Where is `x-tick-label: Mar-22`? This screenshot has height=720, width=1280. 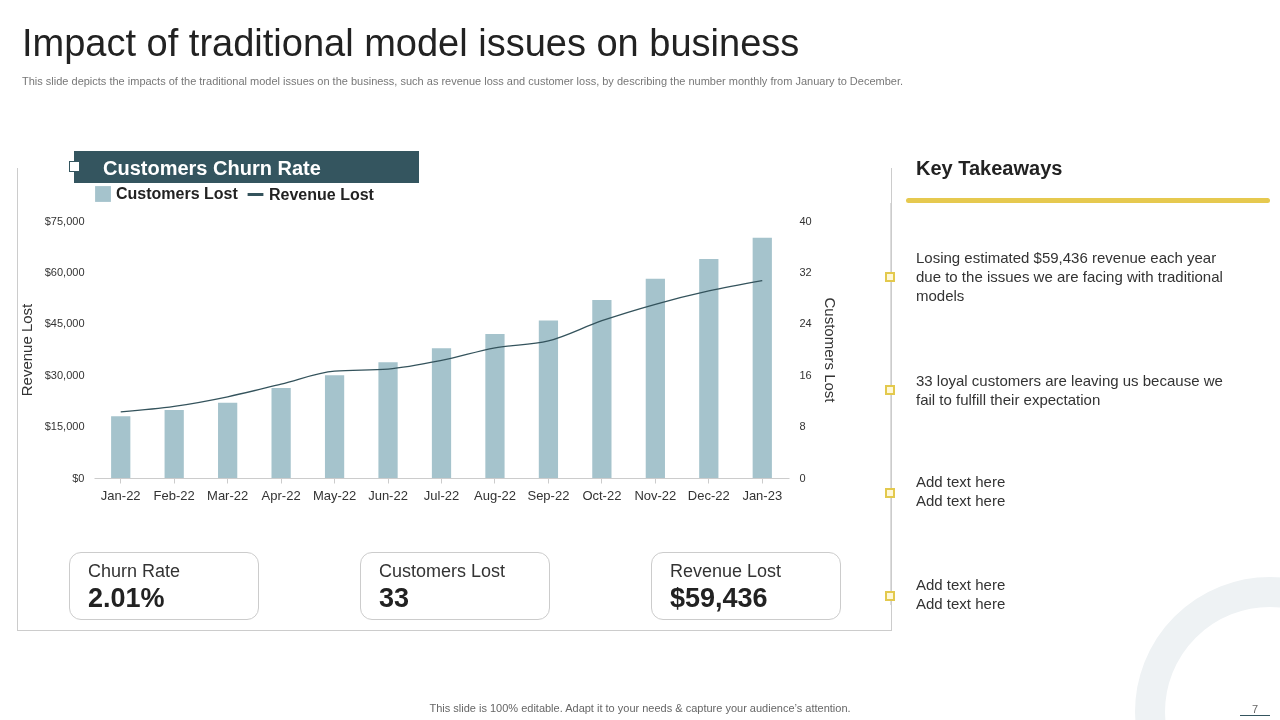 x-tick-label: Mar-22 is located at coordinates (228, 495).